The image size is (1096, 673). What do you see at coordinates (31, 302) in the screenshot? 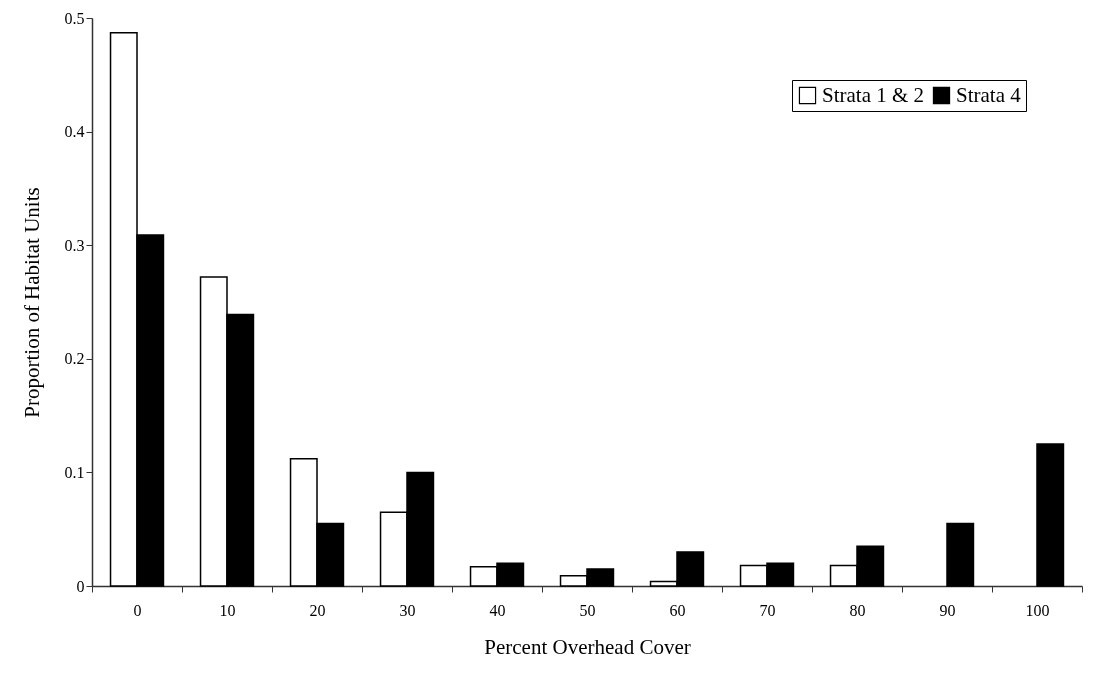
I see `y-axis-title: Proportion of Habitat Units` at bounding box center [31, 302].